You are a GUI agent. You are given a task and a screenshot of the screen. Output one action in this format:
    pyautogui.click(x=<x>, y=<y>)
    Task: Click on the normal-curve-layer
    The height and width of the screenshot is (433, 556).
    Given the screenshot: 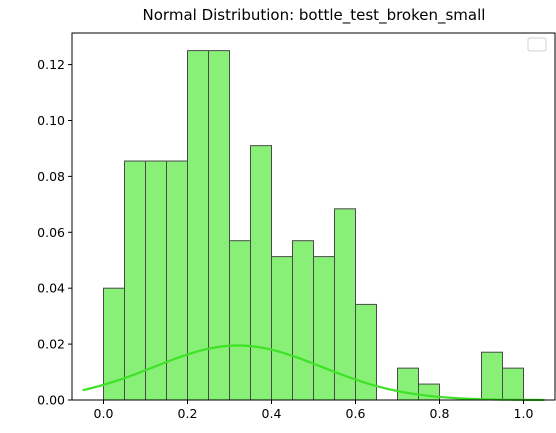 What is the action you would take?
    pyautogui.click(x=313, y=373)
    